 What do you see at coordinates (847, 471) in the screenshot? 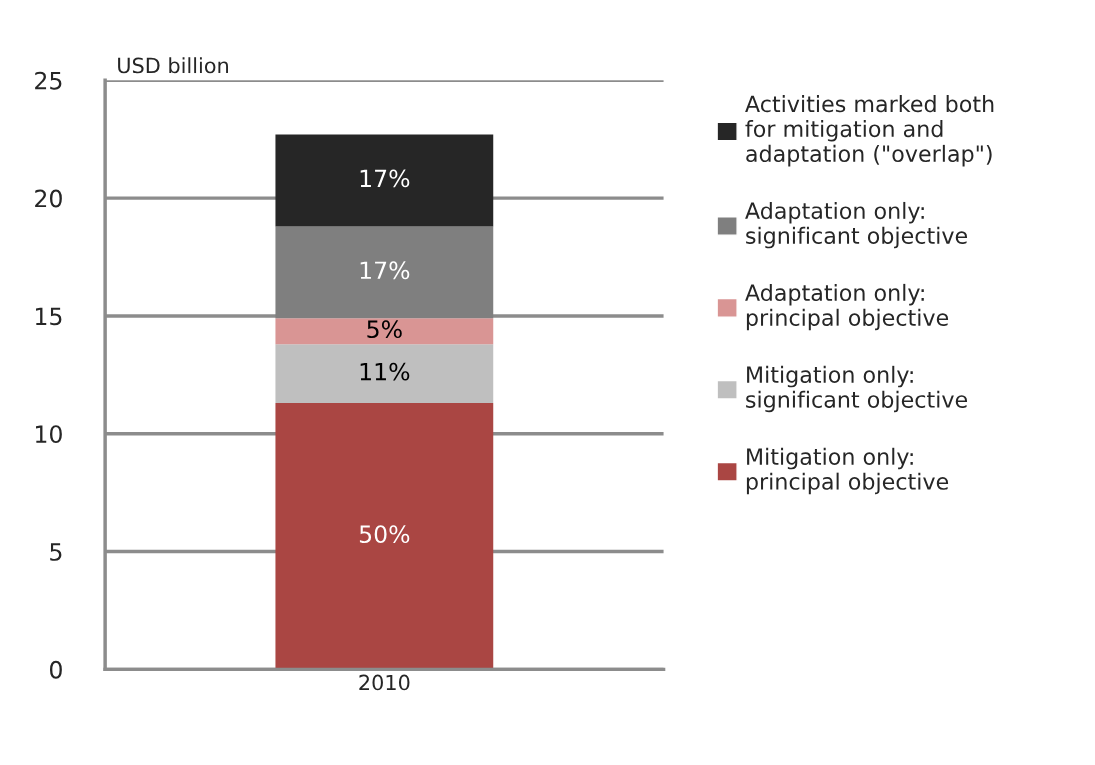
I see `legend-label: Mitigation only: principal objective` at bounding box center [847, 471].